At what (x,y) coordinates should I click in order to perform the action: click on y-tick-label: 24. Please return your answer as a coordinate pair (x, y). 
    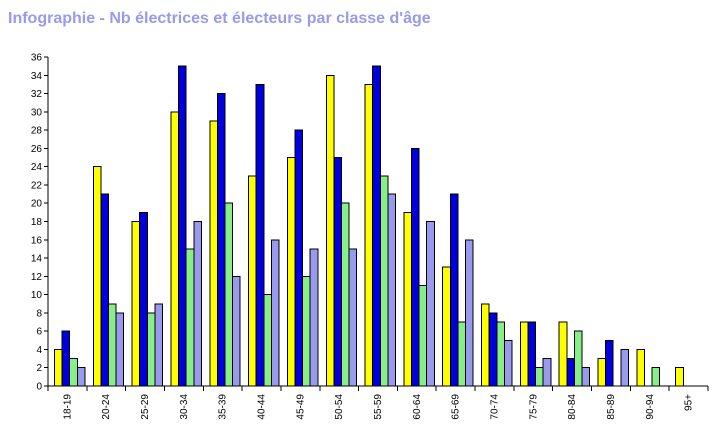
    Looking at the image, I should click on (37, 167).